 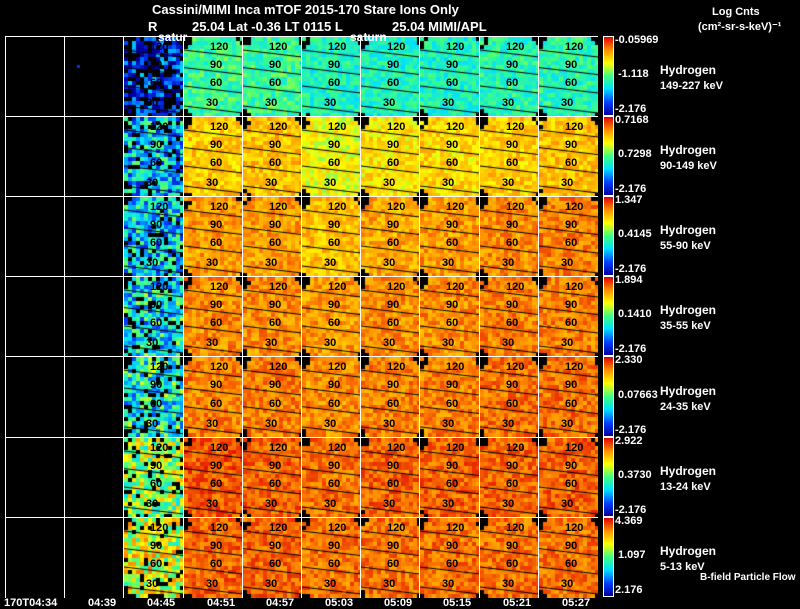 I want to click on species-label: Hydrogen 13-24 keV, so click(x=688, y=479).